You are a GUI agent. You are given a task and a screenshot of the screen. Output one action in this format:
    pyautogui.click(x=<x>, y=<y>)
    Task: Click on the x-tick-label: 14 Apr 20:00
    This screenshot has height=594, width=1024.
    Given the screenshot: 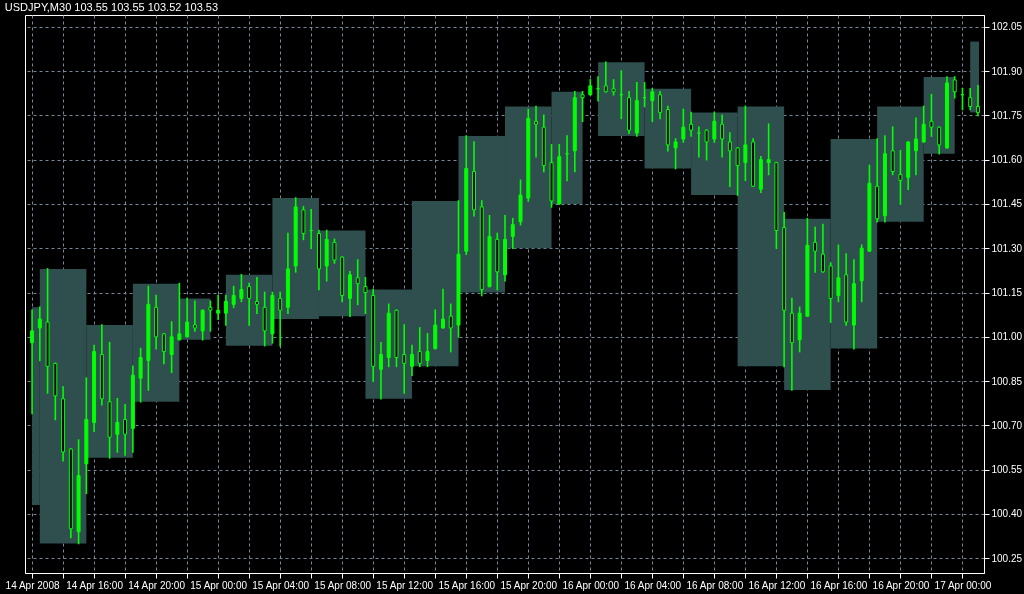 What is the action you would take?
    pyautogui.click(x=157, y=585)
    